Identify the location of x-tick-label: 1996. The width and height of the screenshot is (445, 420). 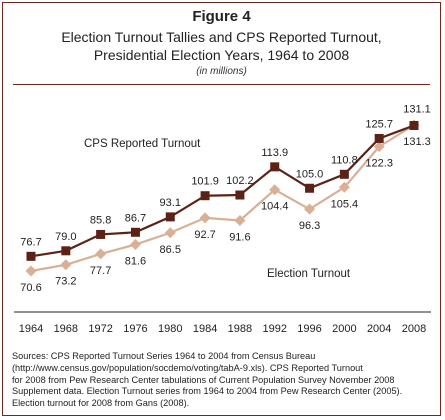
(309, 329).